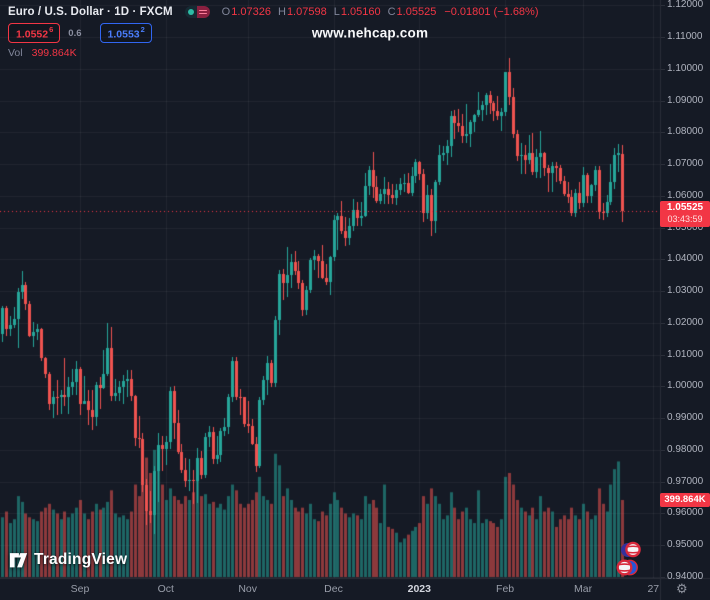 The height and width of the screenshot is (600, 710). Describe the element at coordinates (583, 589) in the screenshot. I see `time-tick-label: Mar` at that location.